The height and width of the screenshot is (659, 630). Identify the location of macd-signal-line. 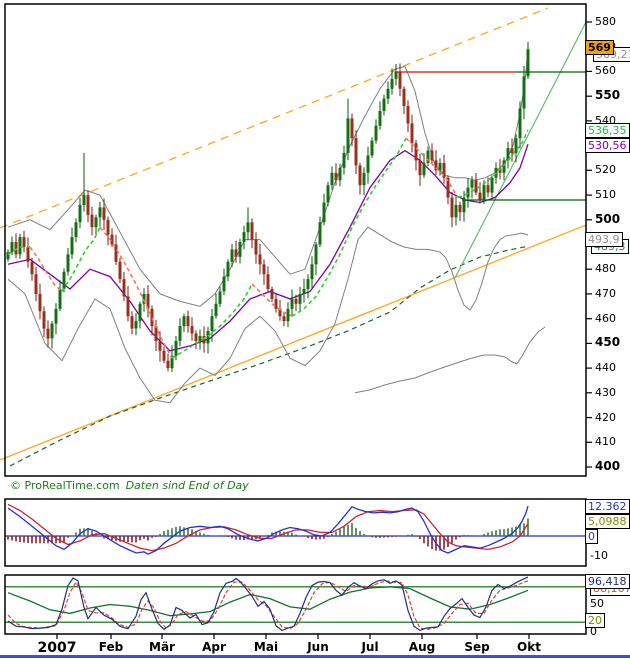
(268, 527).